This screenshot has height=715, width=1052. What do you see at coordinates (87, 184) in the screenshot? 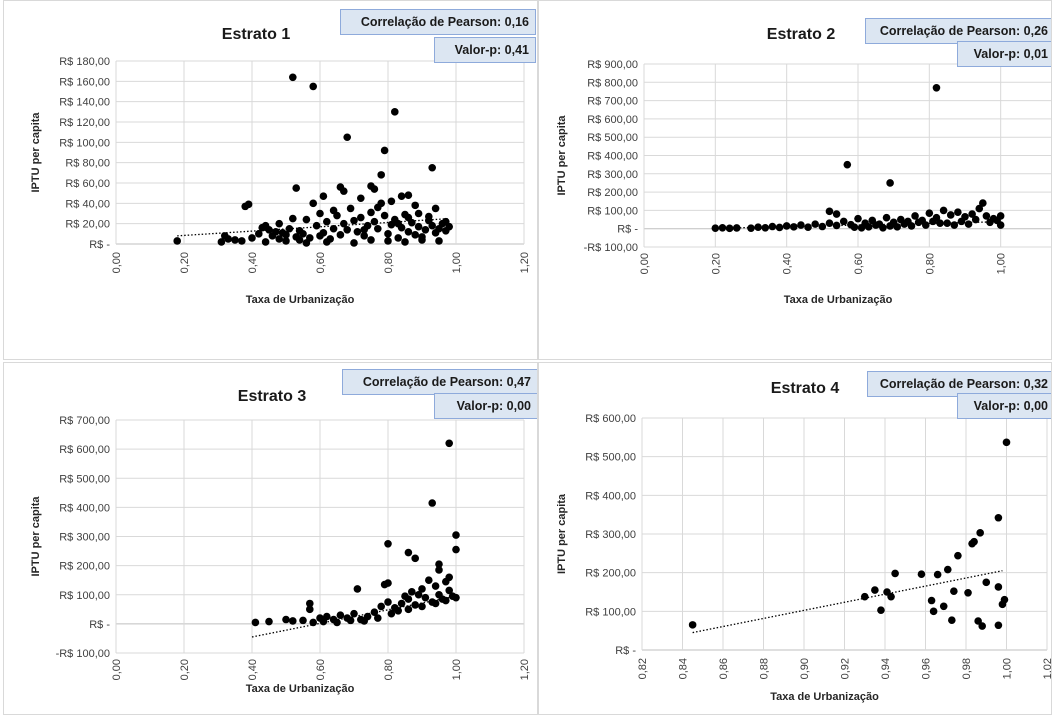
I see `y-tick-label: R$ 60,00` at bounding box center [87, 184].